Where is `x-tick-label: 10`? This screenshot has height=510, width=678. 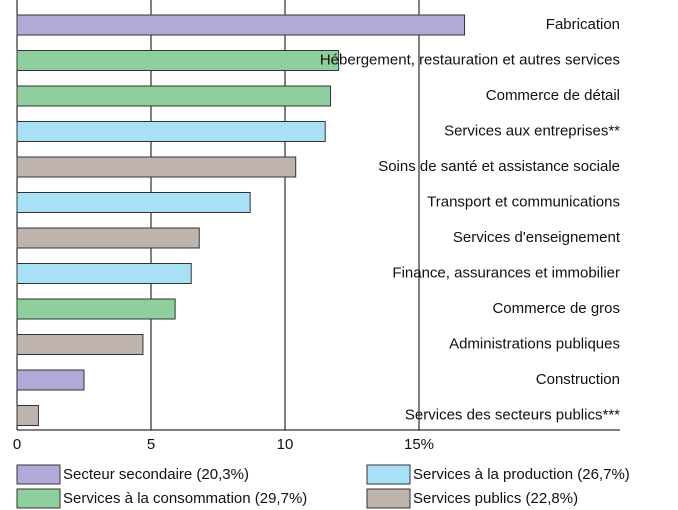 x-tick-label: 10 is located at coordinates (285, 444).